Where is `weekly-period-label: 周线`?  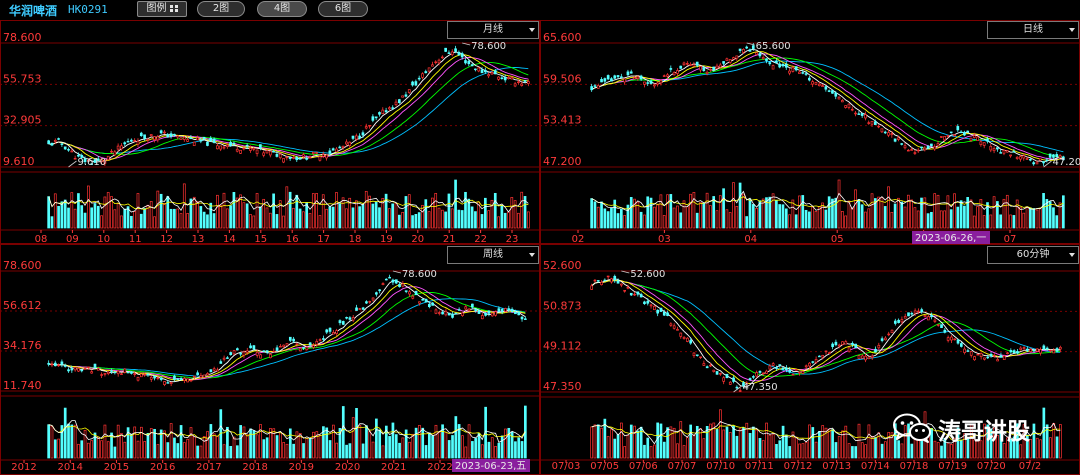
weekly-period-label: 周线 is located at coordinates (493, 254).